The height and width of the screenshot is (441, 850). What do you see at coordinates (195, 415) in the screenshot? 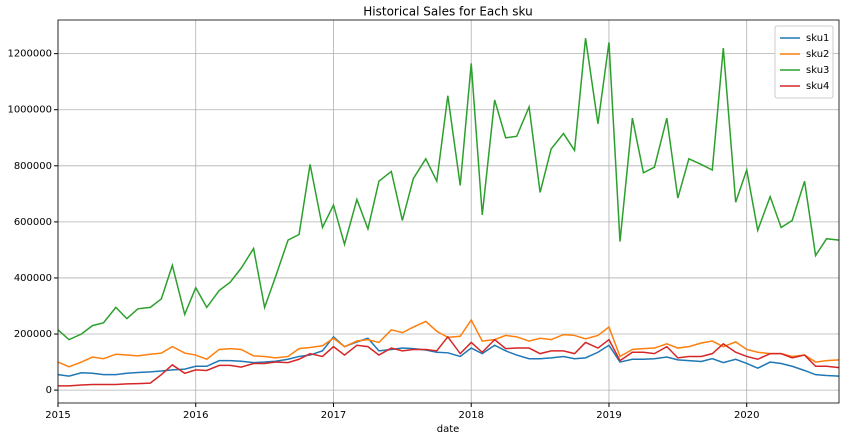
I see `x-tick-label: 2016` at bounding box center [195, 415].